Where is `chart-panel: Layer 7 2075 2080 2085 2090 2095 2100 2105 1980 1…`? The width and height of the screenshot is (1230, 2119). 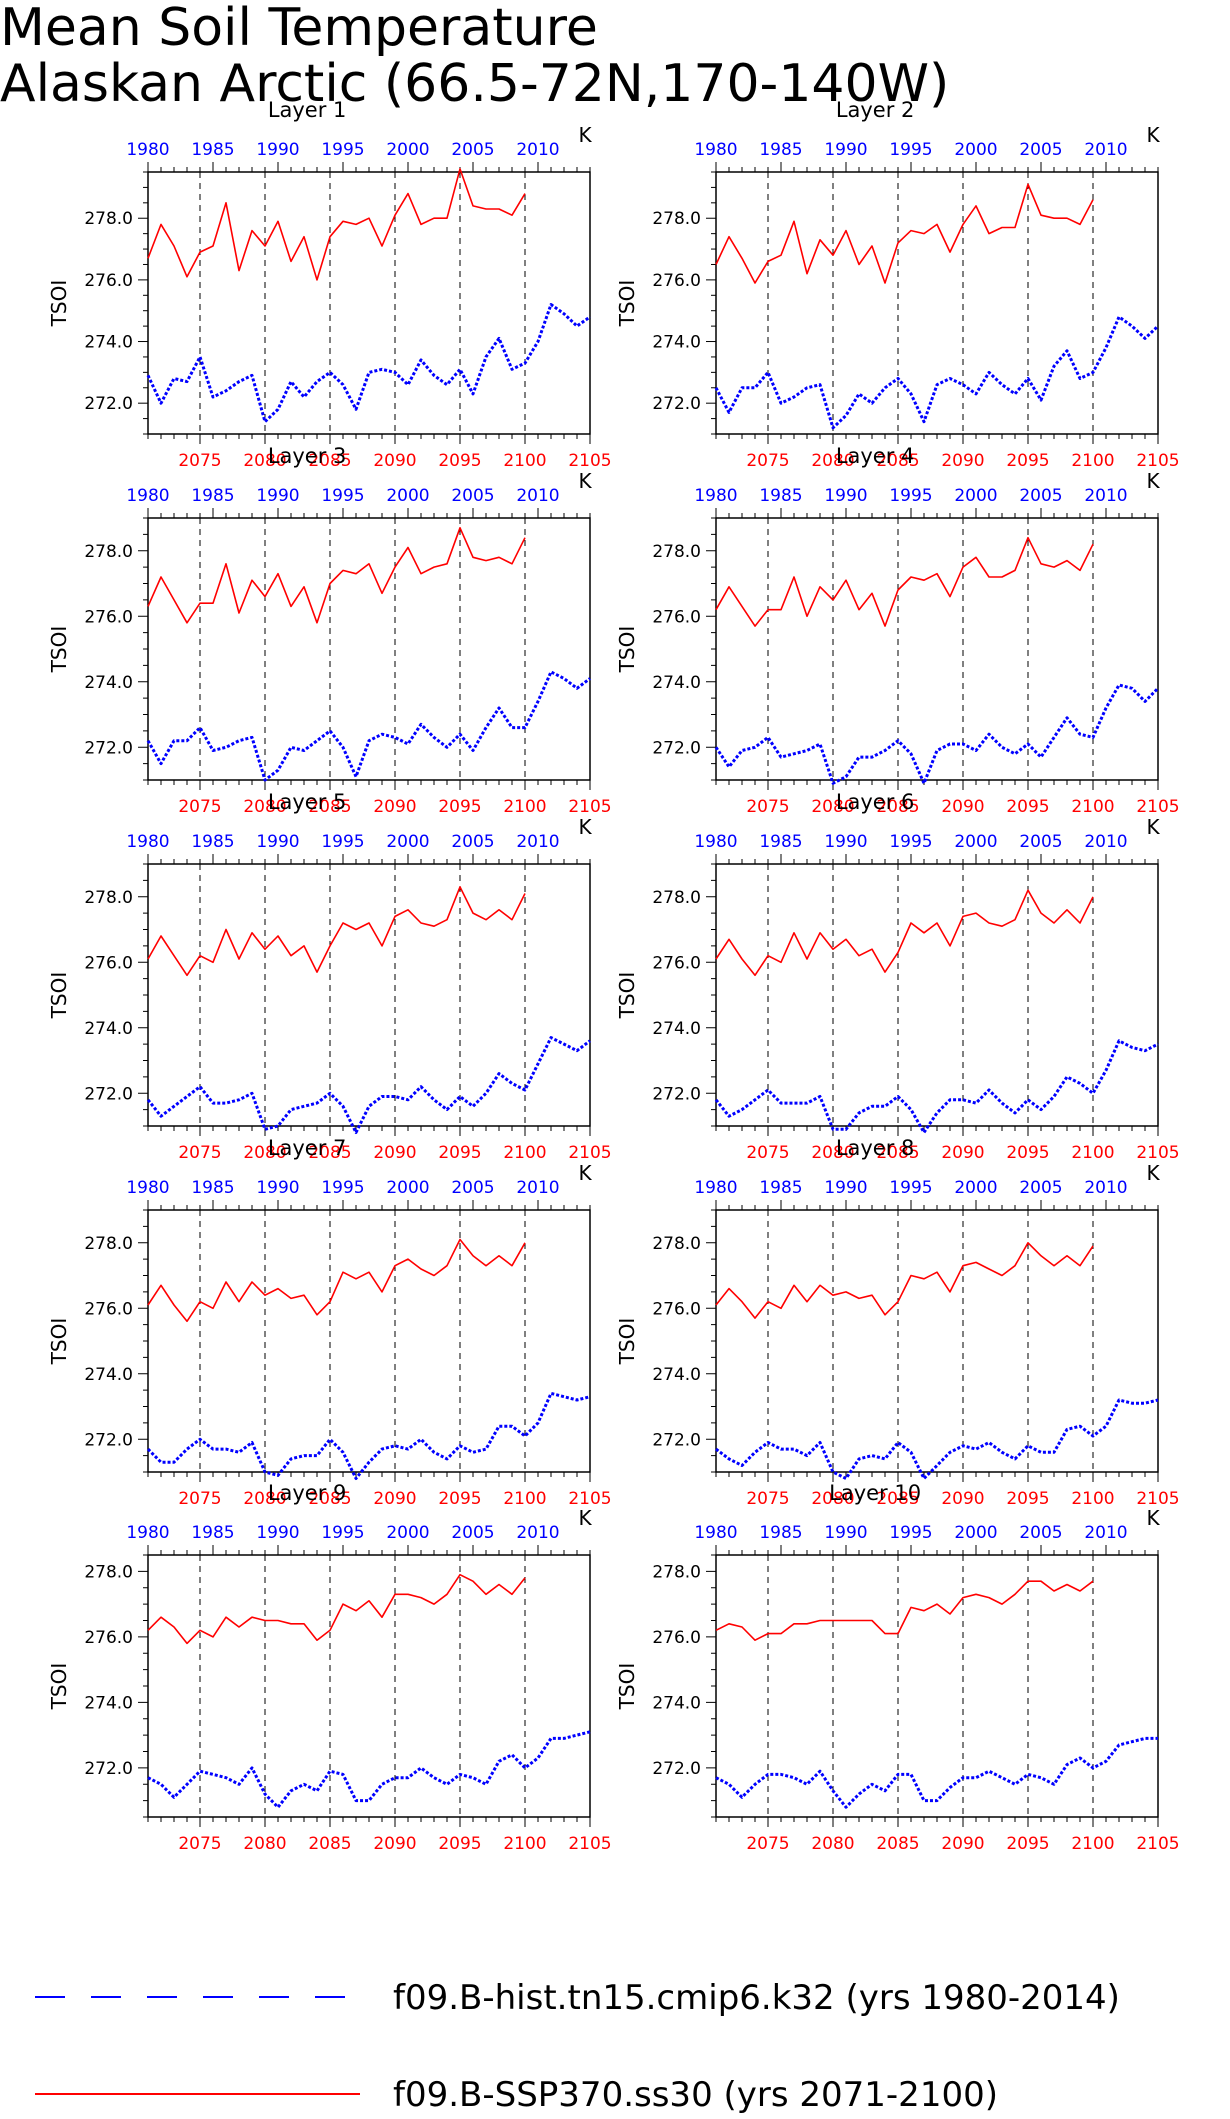
chart-panel: Layer 7 2075 2080 2085 2090 2095 2100 2105 1980 1… is located at coordinates (329, 1322).